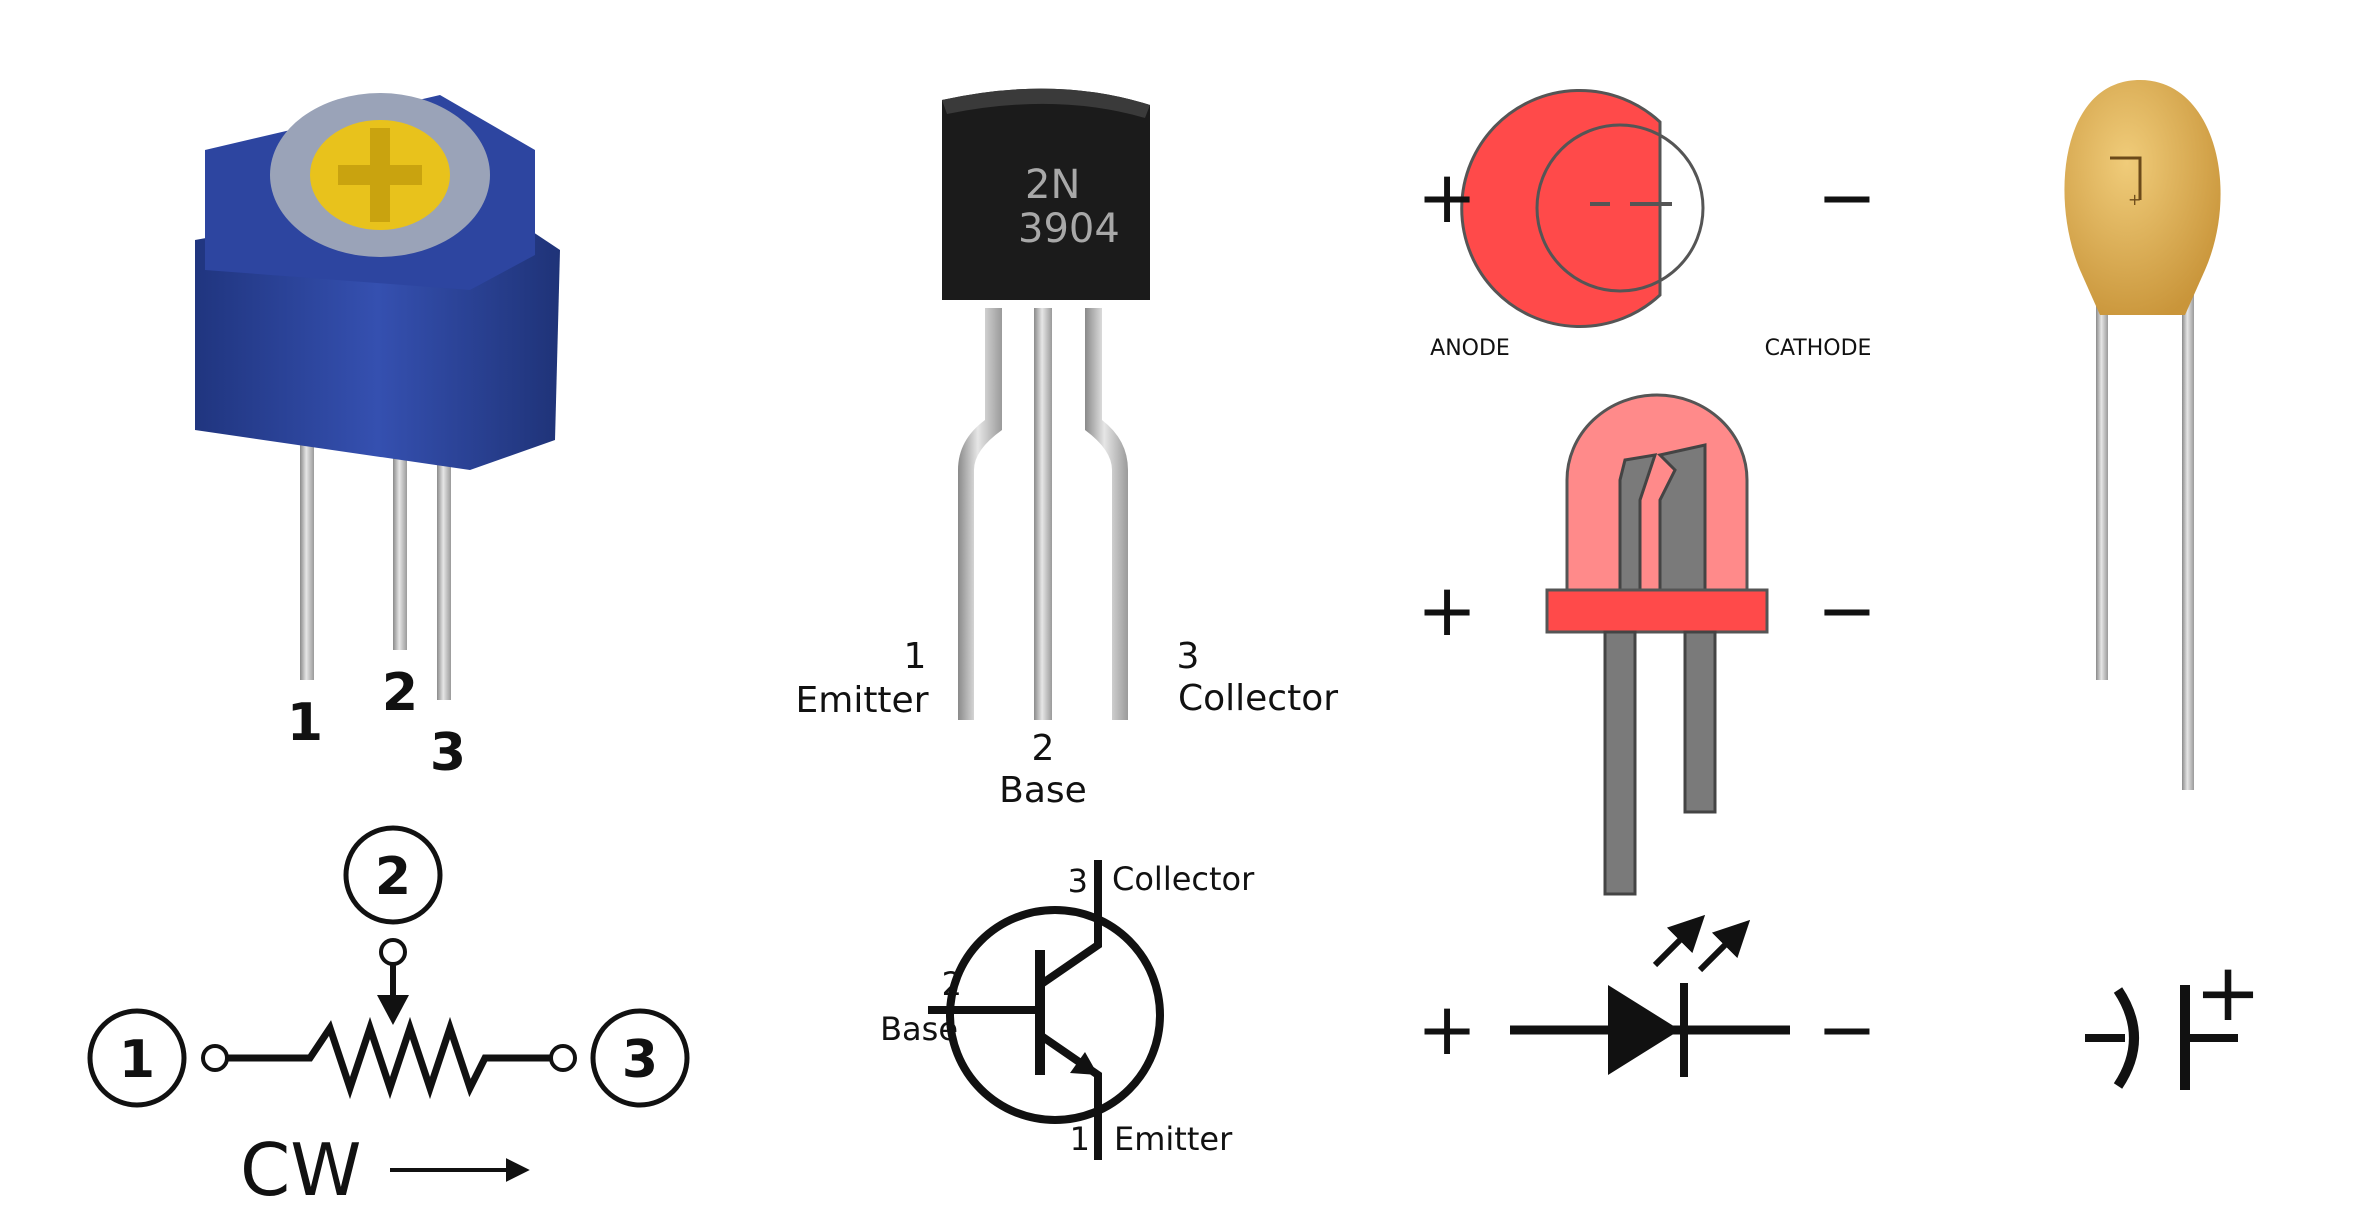 This screenshot has height=1222, width=2358. I want to click on cap-body-marking-text: +, so click(2134, 199).